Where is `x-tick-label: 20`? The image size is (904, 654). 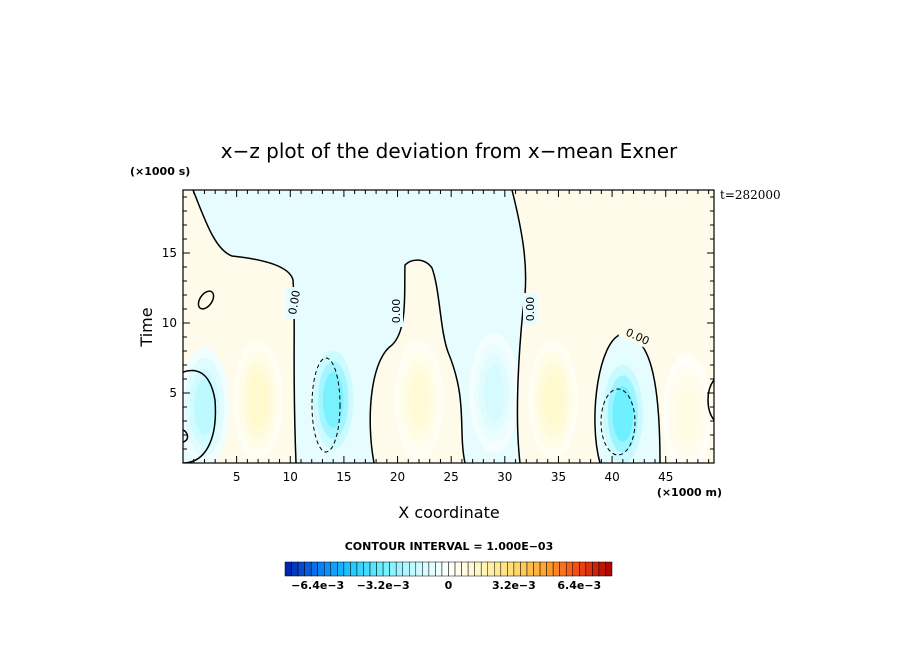
x-tick-label: 20 is located at coordinates (397, 477).